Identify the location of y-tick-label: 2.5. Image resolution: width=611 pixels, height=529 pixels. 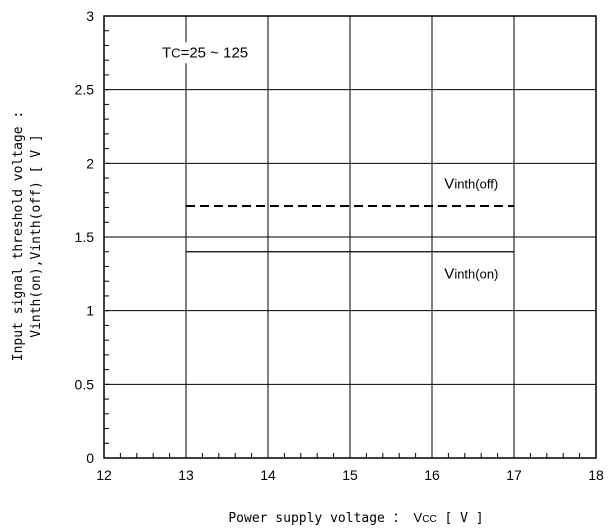
(85, 90).